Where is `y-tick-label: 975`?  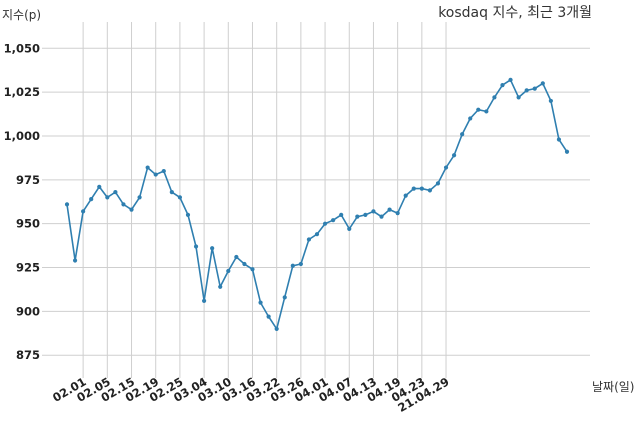
y-tick-label: 975 is located at coordinates (28, 180).